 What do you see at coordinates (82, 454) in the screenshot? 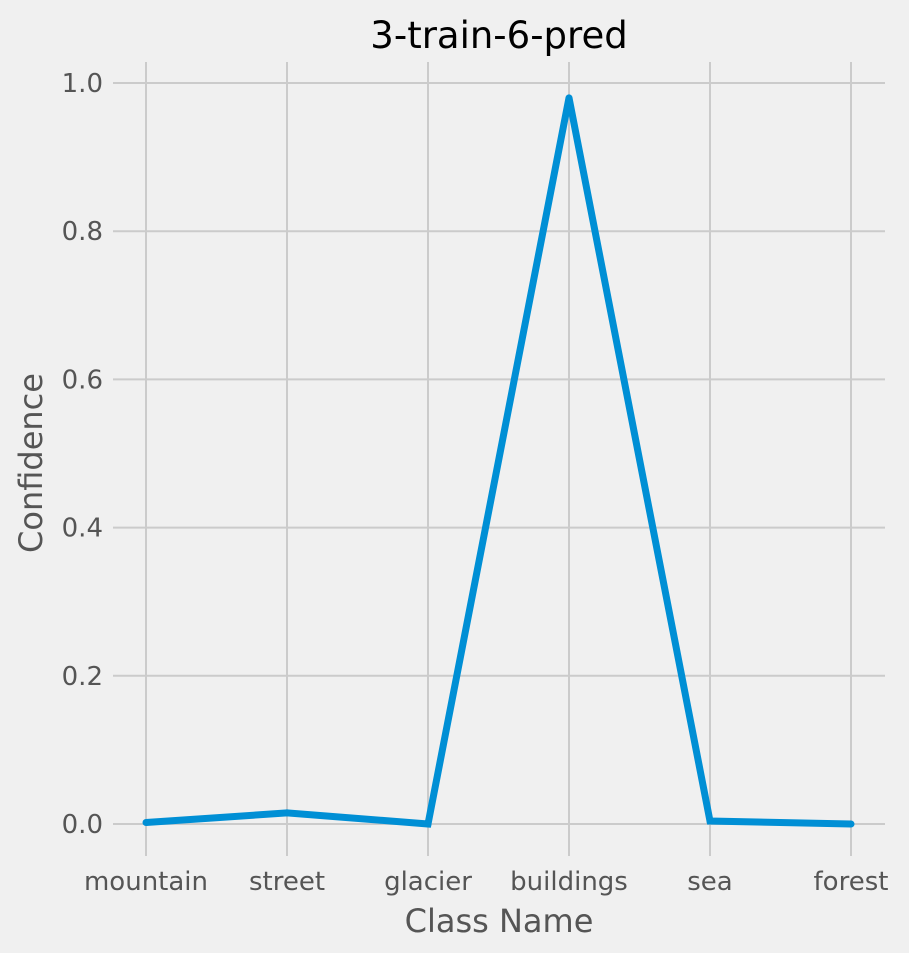
I see `y-tick-labels: 0.0 0.2 0.4 0.6 0.8 1.0` at bounding box center [82, 454].